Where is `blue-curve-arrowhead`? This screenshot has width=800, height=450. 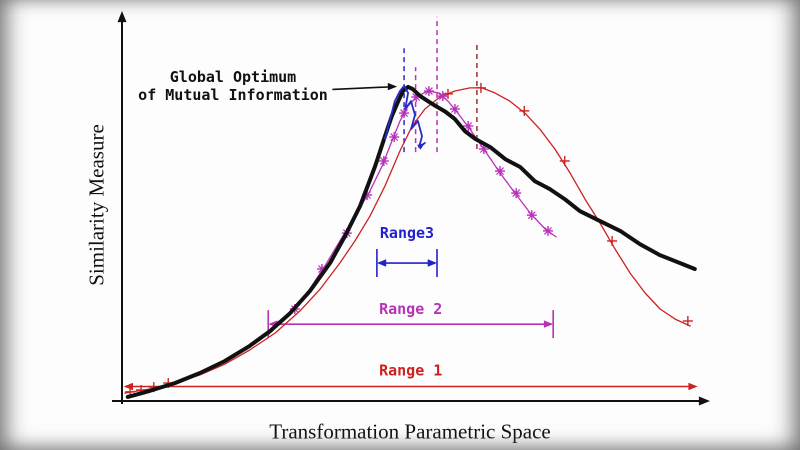
blue-curve-arrowhead is located at coordinates (421, 146).